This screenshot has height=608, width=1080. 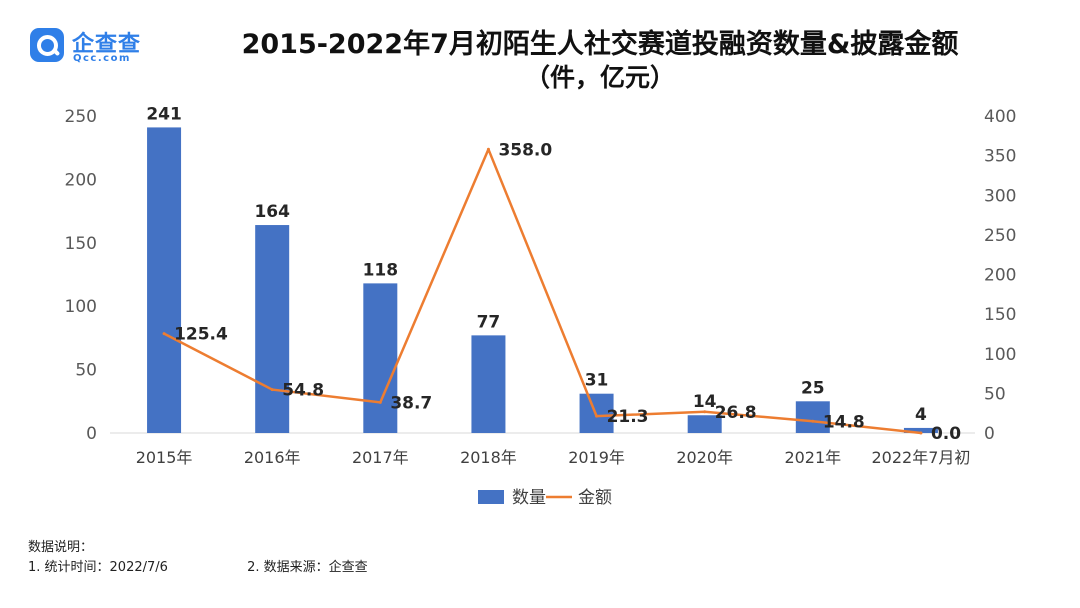 I want to click on right-axis-tick-label: 50, so click(x=995, y=394).